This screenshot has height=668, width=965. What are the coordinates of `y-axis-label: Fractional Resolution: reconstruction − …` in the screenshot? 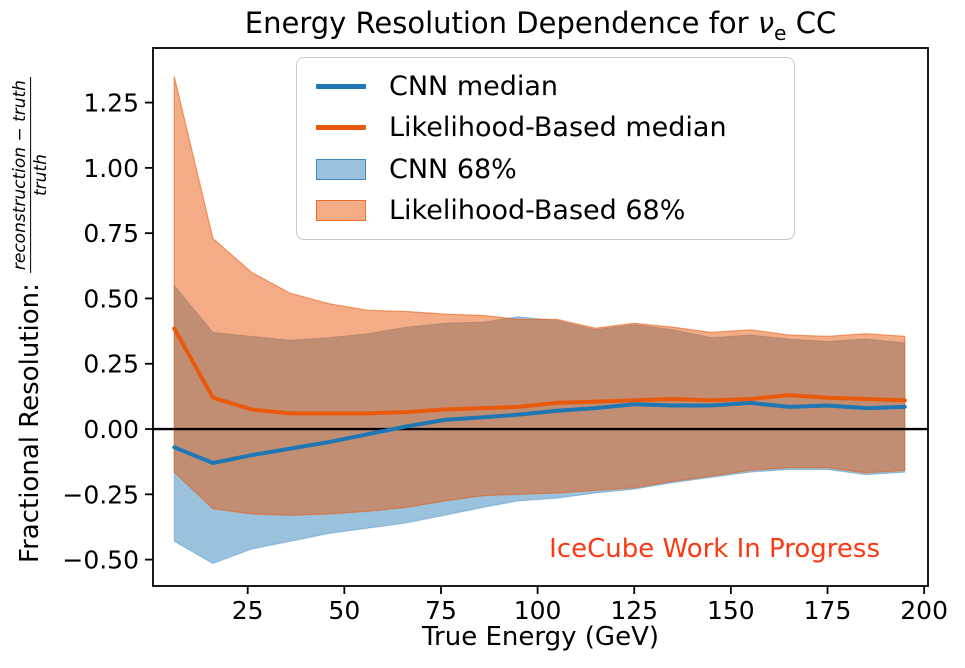 It's located at (30, 320).